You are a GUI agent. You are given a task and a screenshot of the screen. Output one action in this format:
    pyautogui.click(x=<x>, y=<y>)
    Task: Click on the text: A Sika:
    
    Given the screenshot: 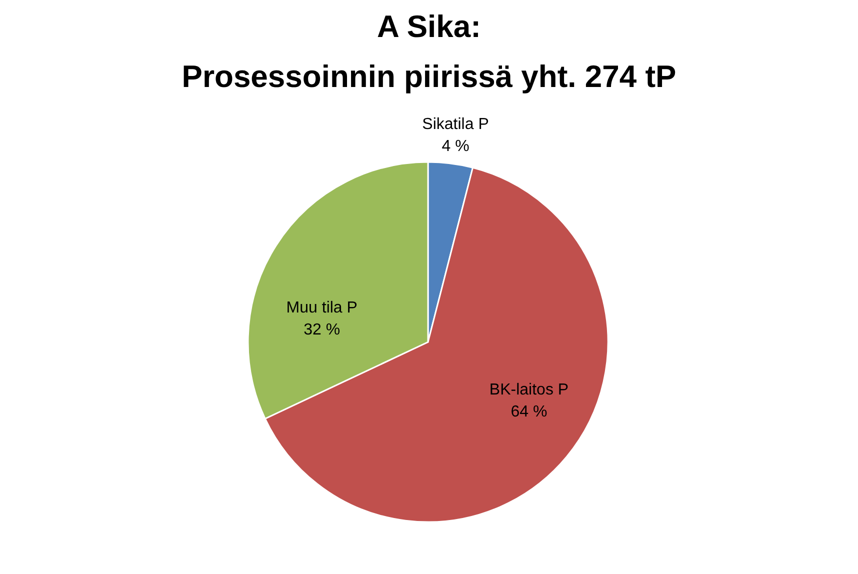 What is the action you would take?
    pyautogui.click(x=429, y=26)
    